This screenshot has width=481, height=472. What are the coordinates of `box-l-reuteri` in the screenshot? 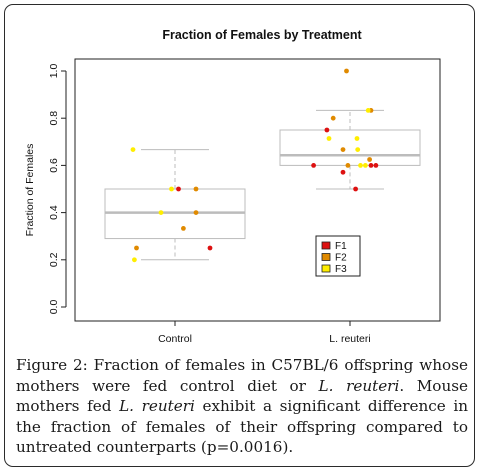 It's located at (350, 149).